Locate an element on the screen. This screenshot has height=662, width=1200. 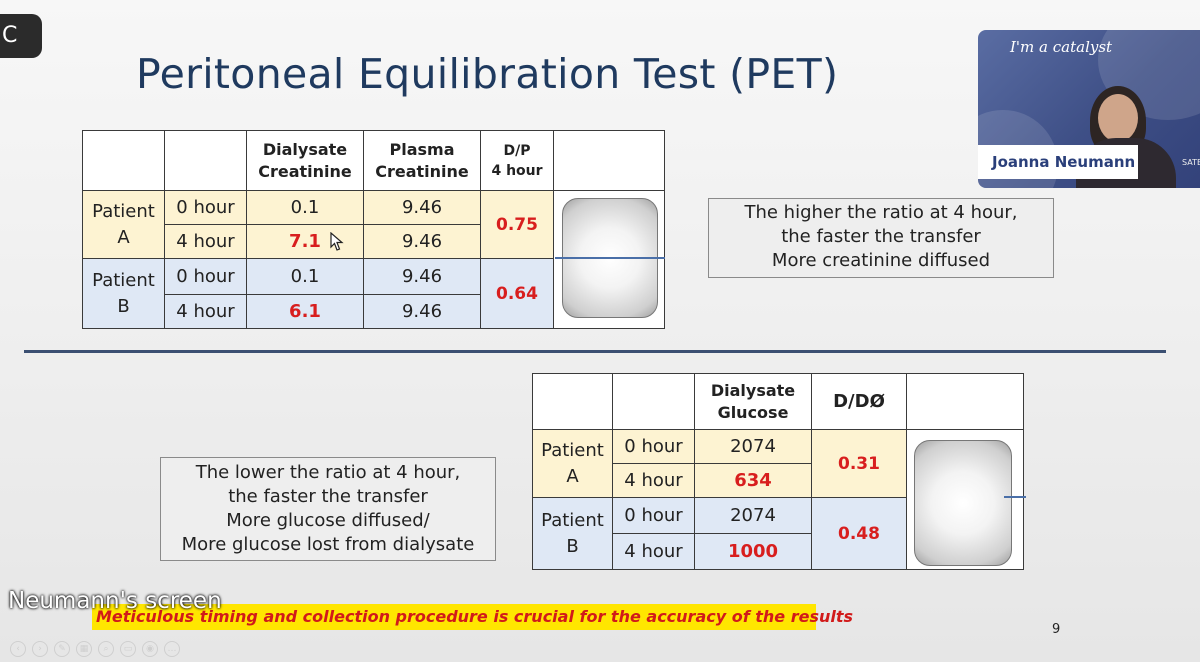
slide-title: Peritoneal Equilibration Test (PET) is located at coordinates (487, 74).